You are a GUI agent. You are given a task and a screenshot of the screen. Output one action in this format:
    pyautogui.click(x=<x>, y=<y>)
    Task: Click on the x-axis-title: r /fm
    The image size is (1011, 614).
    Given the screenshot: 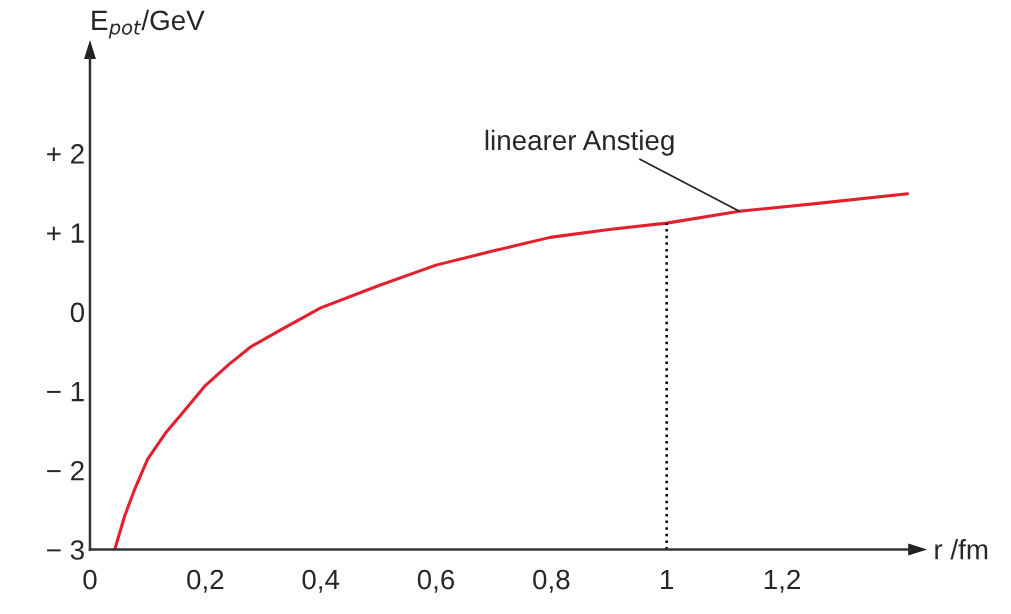 What is the action you would take?
    pyautogui.click(x=961, y=549)
    